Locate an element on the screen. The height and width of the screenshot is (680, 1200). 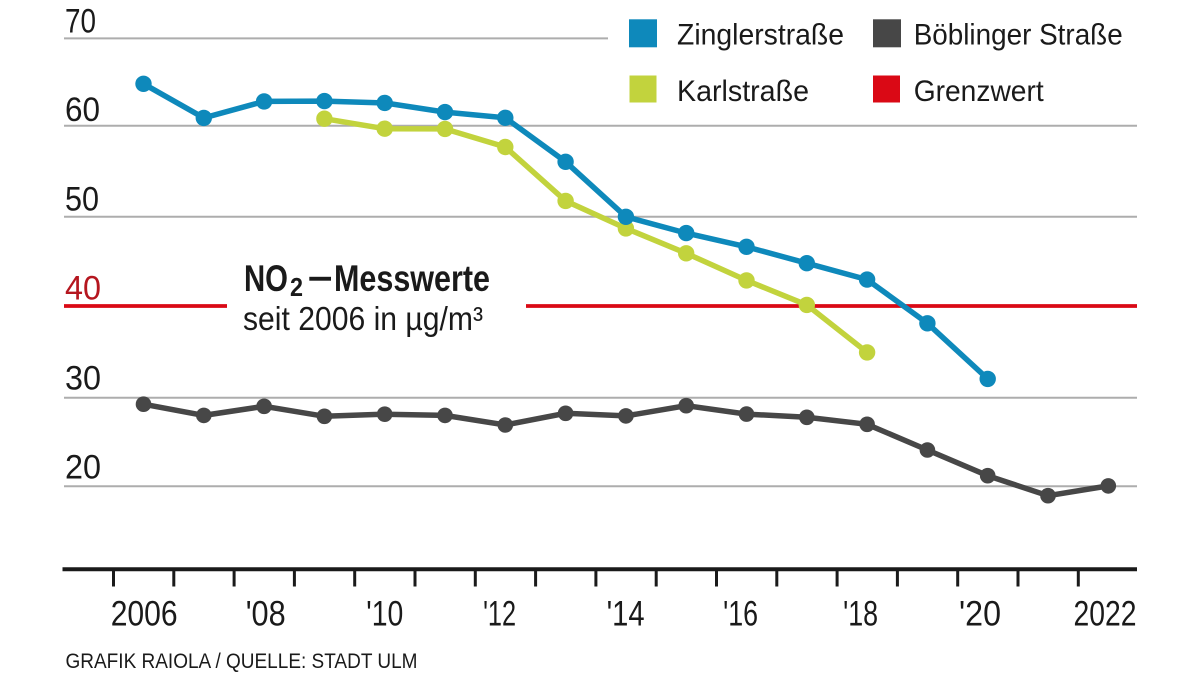
svg-text: '16 is located at coordinates (740, 613).